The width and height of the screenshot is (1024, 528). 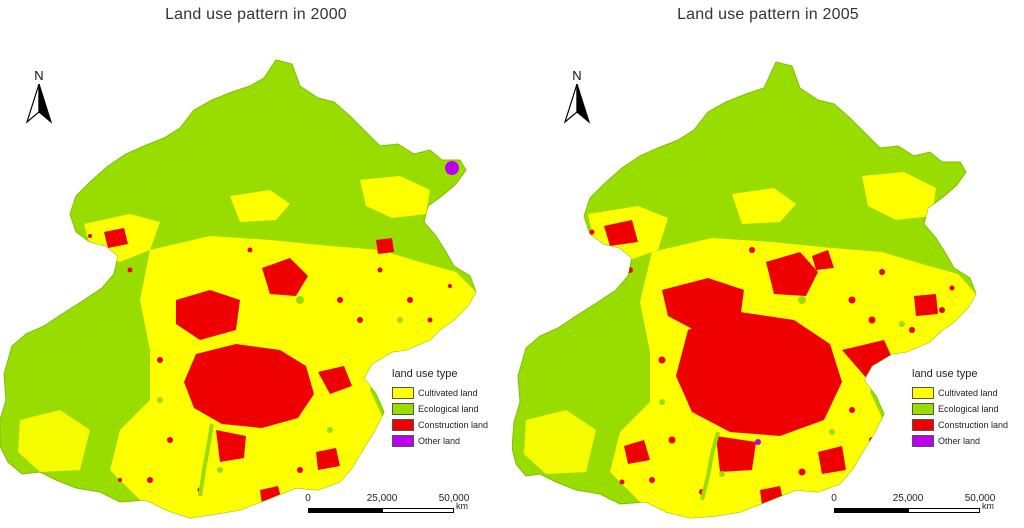 I want to click on map-title-2005: Land use pattern in 2005, so click(x=768, y=14).